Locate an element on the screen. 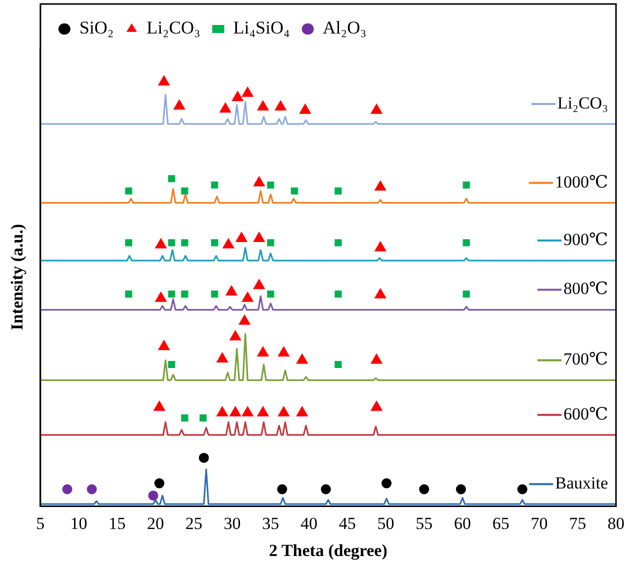  legend-label: Al₂O₃ is located at coordinates (344, 28).